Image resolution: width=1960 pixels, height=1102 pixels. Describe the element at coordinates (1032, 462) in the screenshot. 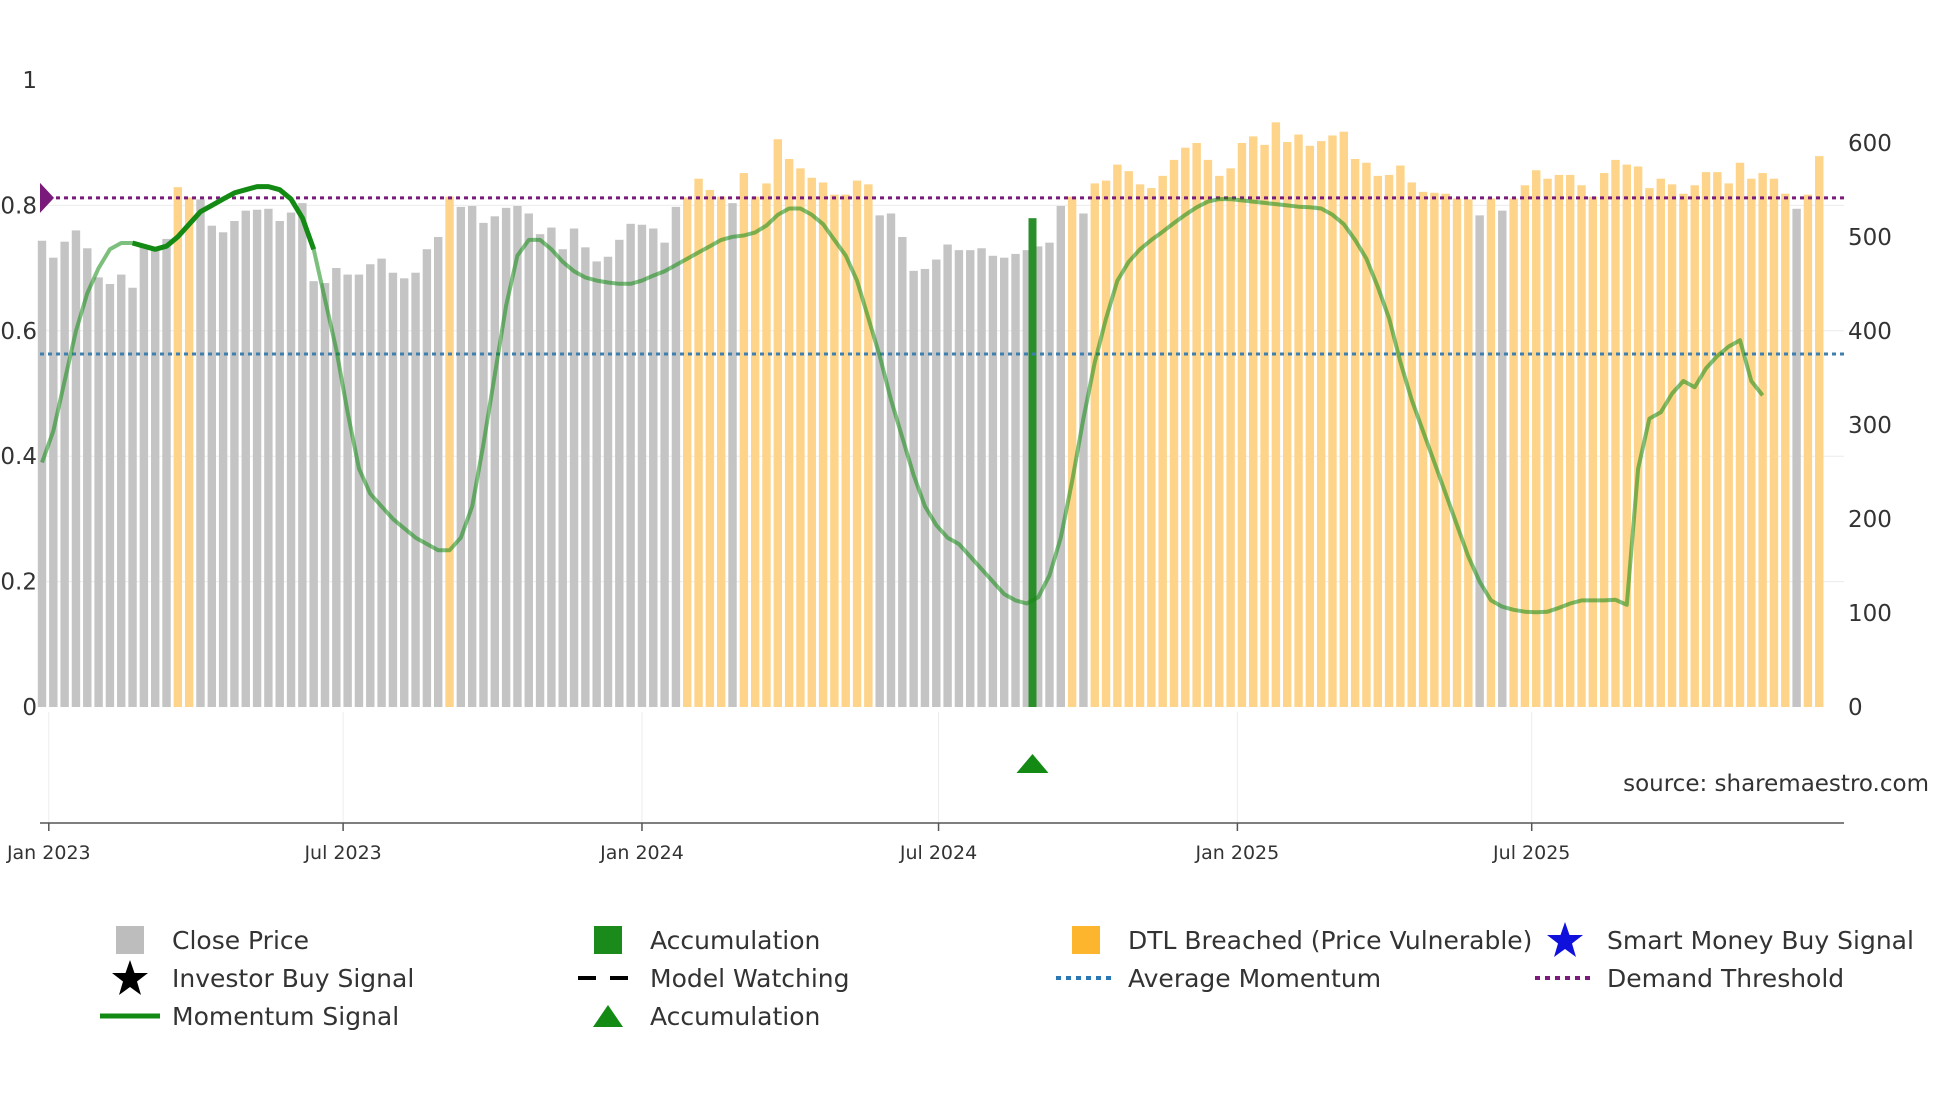

I see `accumulation-bar` at that location.